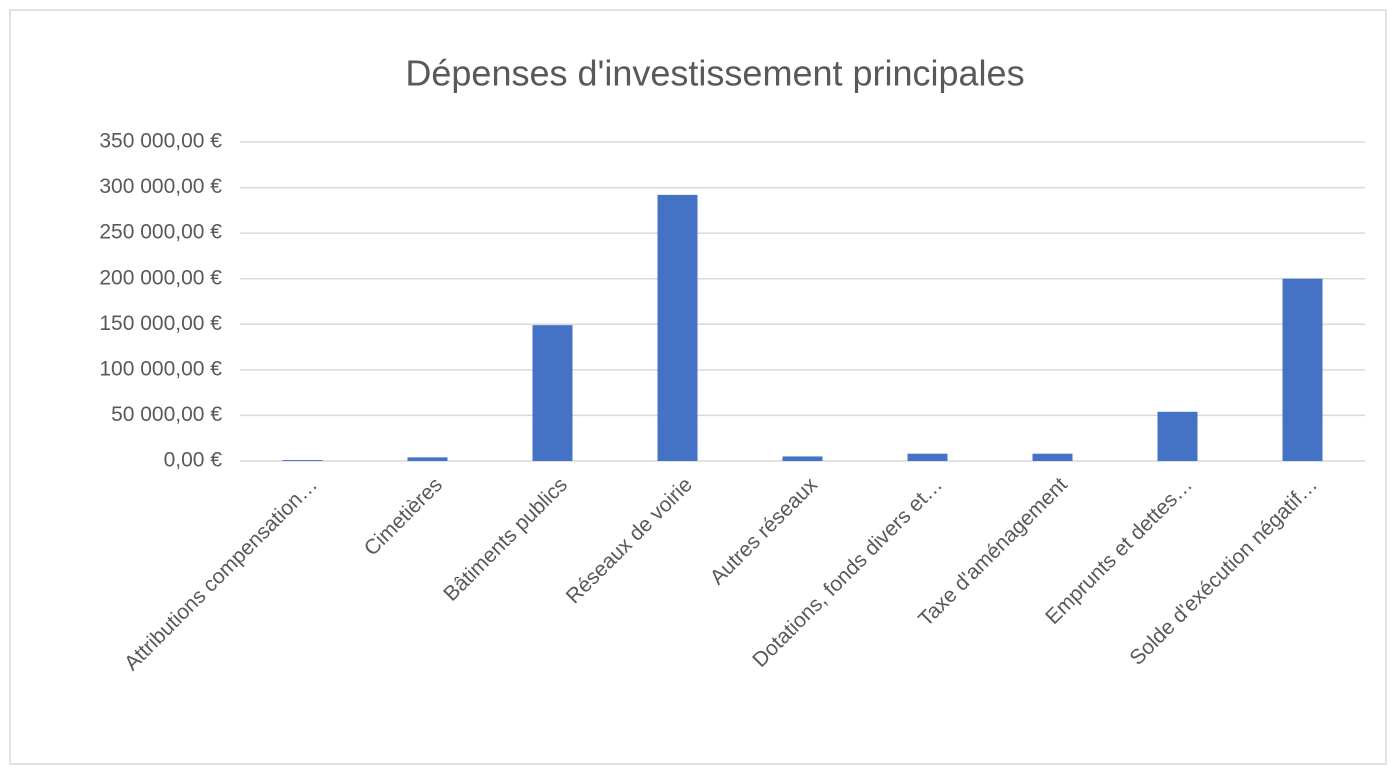 This screenshot has height=774, width=1396. Describe the element at coordinates (160, 277) in the screenshot. I see `y-tick-label: 200 000,00 €` at that location.